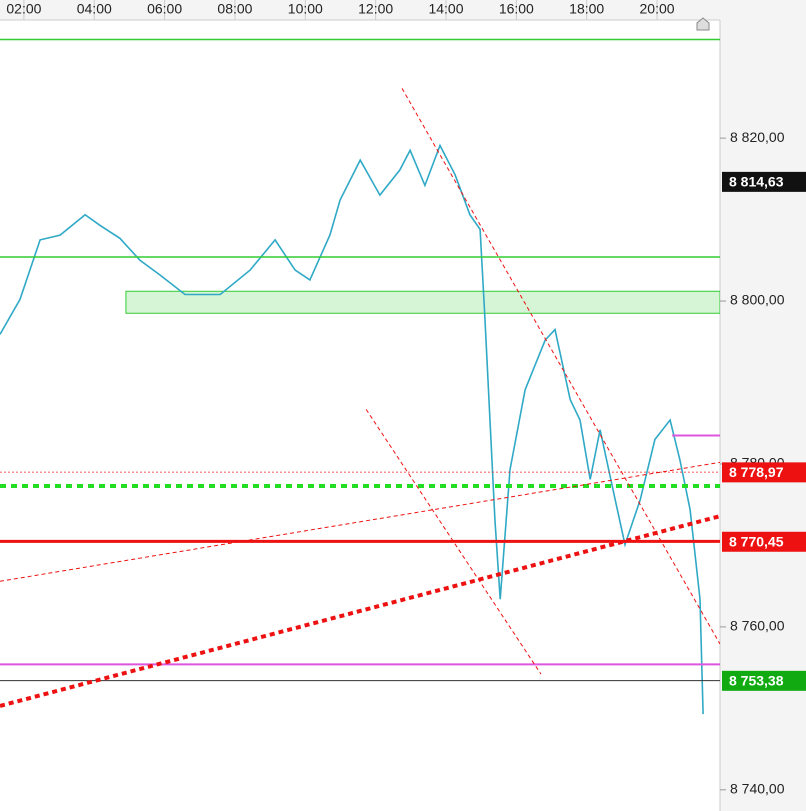  Describe the element at coordinates (756, 182) in the screenshot. I see `price-tag-label: 8 814,63` at that location.